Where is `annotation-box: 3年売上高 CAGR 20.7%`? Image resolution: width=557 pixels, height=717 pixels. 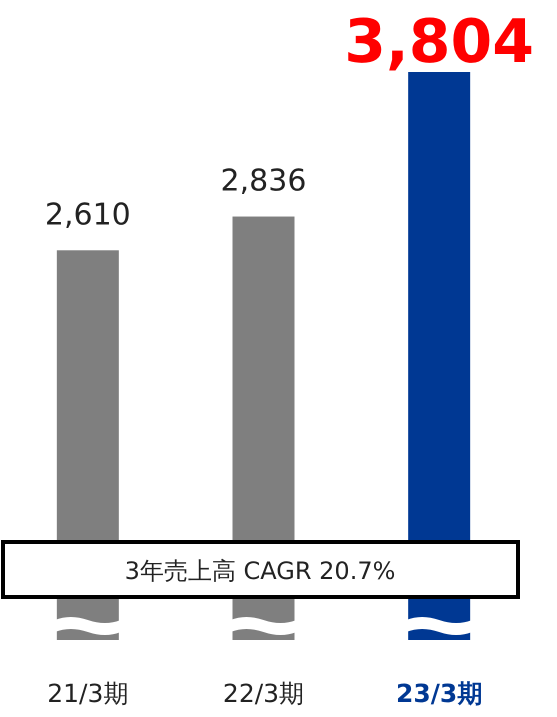
annotation-box: 3年売上高 CAGR 20.7% is located at coordinates (260, 569).